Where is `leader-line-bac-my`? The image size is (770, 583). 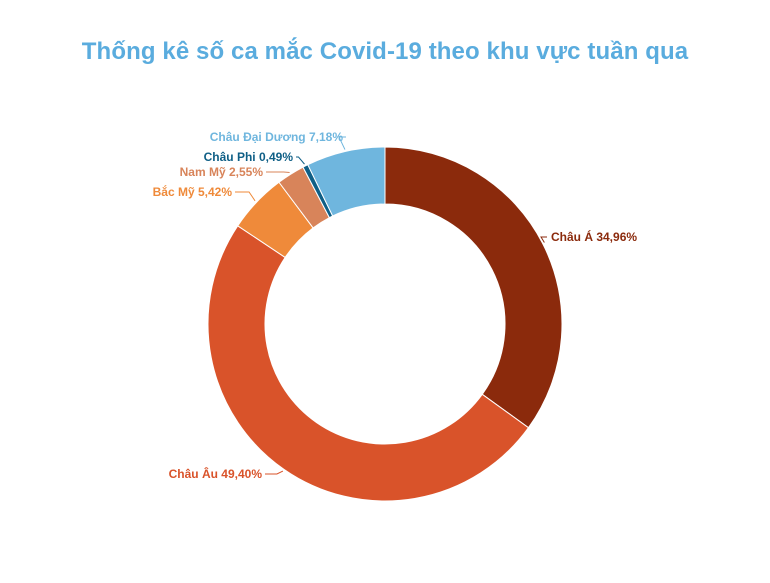
leader-line-bac-my is located at coordinates (245, 196).